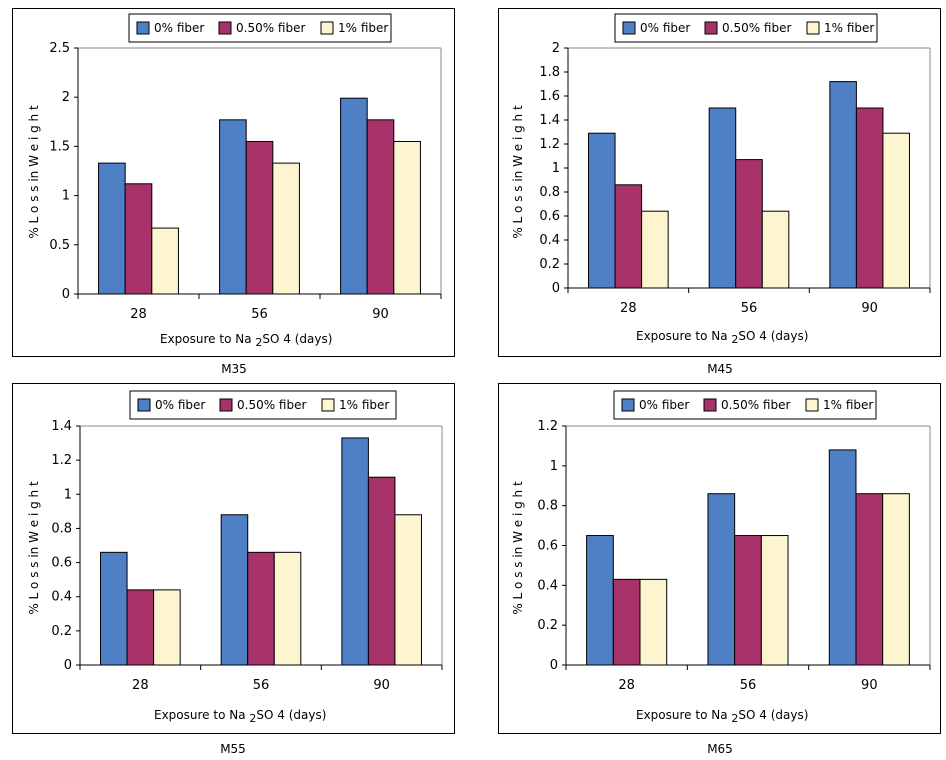 This screenshot has height=760, width=946. Describe the element at coordinates (234, 369) in the screenshot. I see `panel-caption-m35: M35` at that location.